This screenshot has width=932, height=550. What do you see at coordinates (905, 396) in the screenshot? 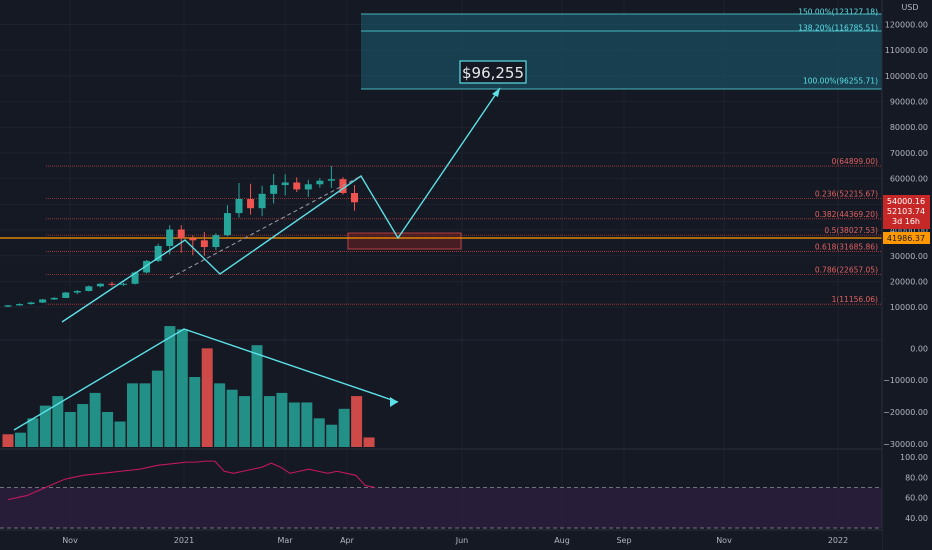
I see `volume-axis-ticks: 0.00 −10000.00 −20000.00 −30000.00` at bounding box center [905, 396].